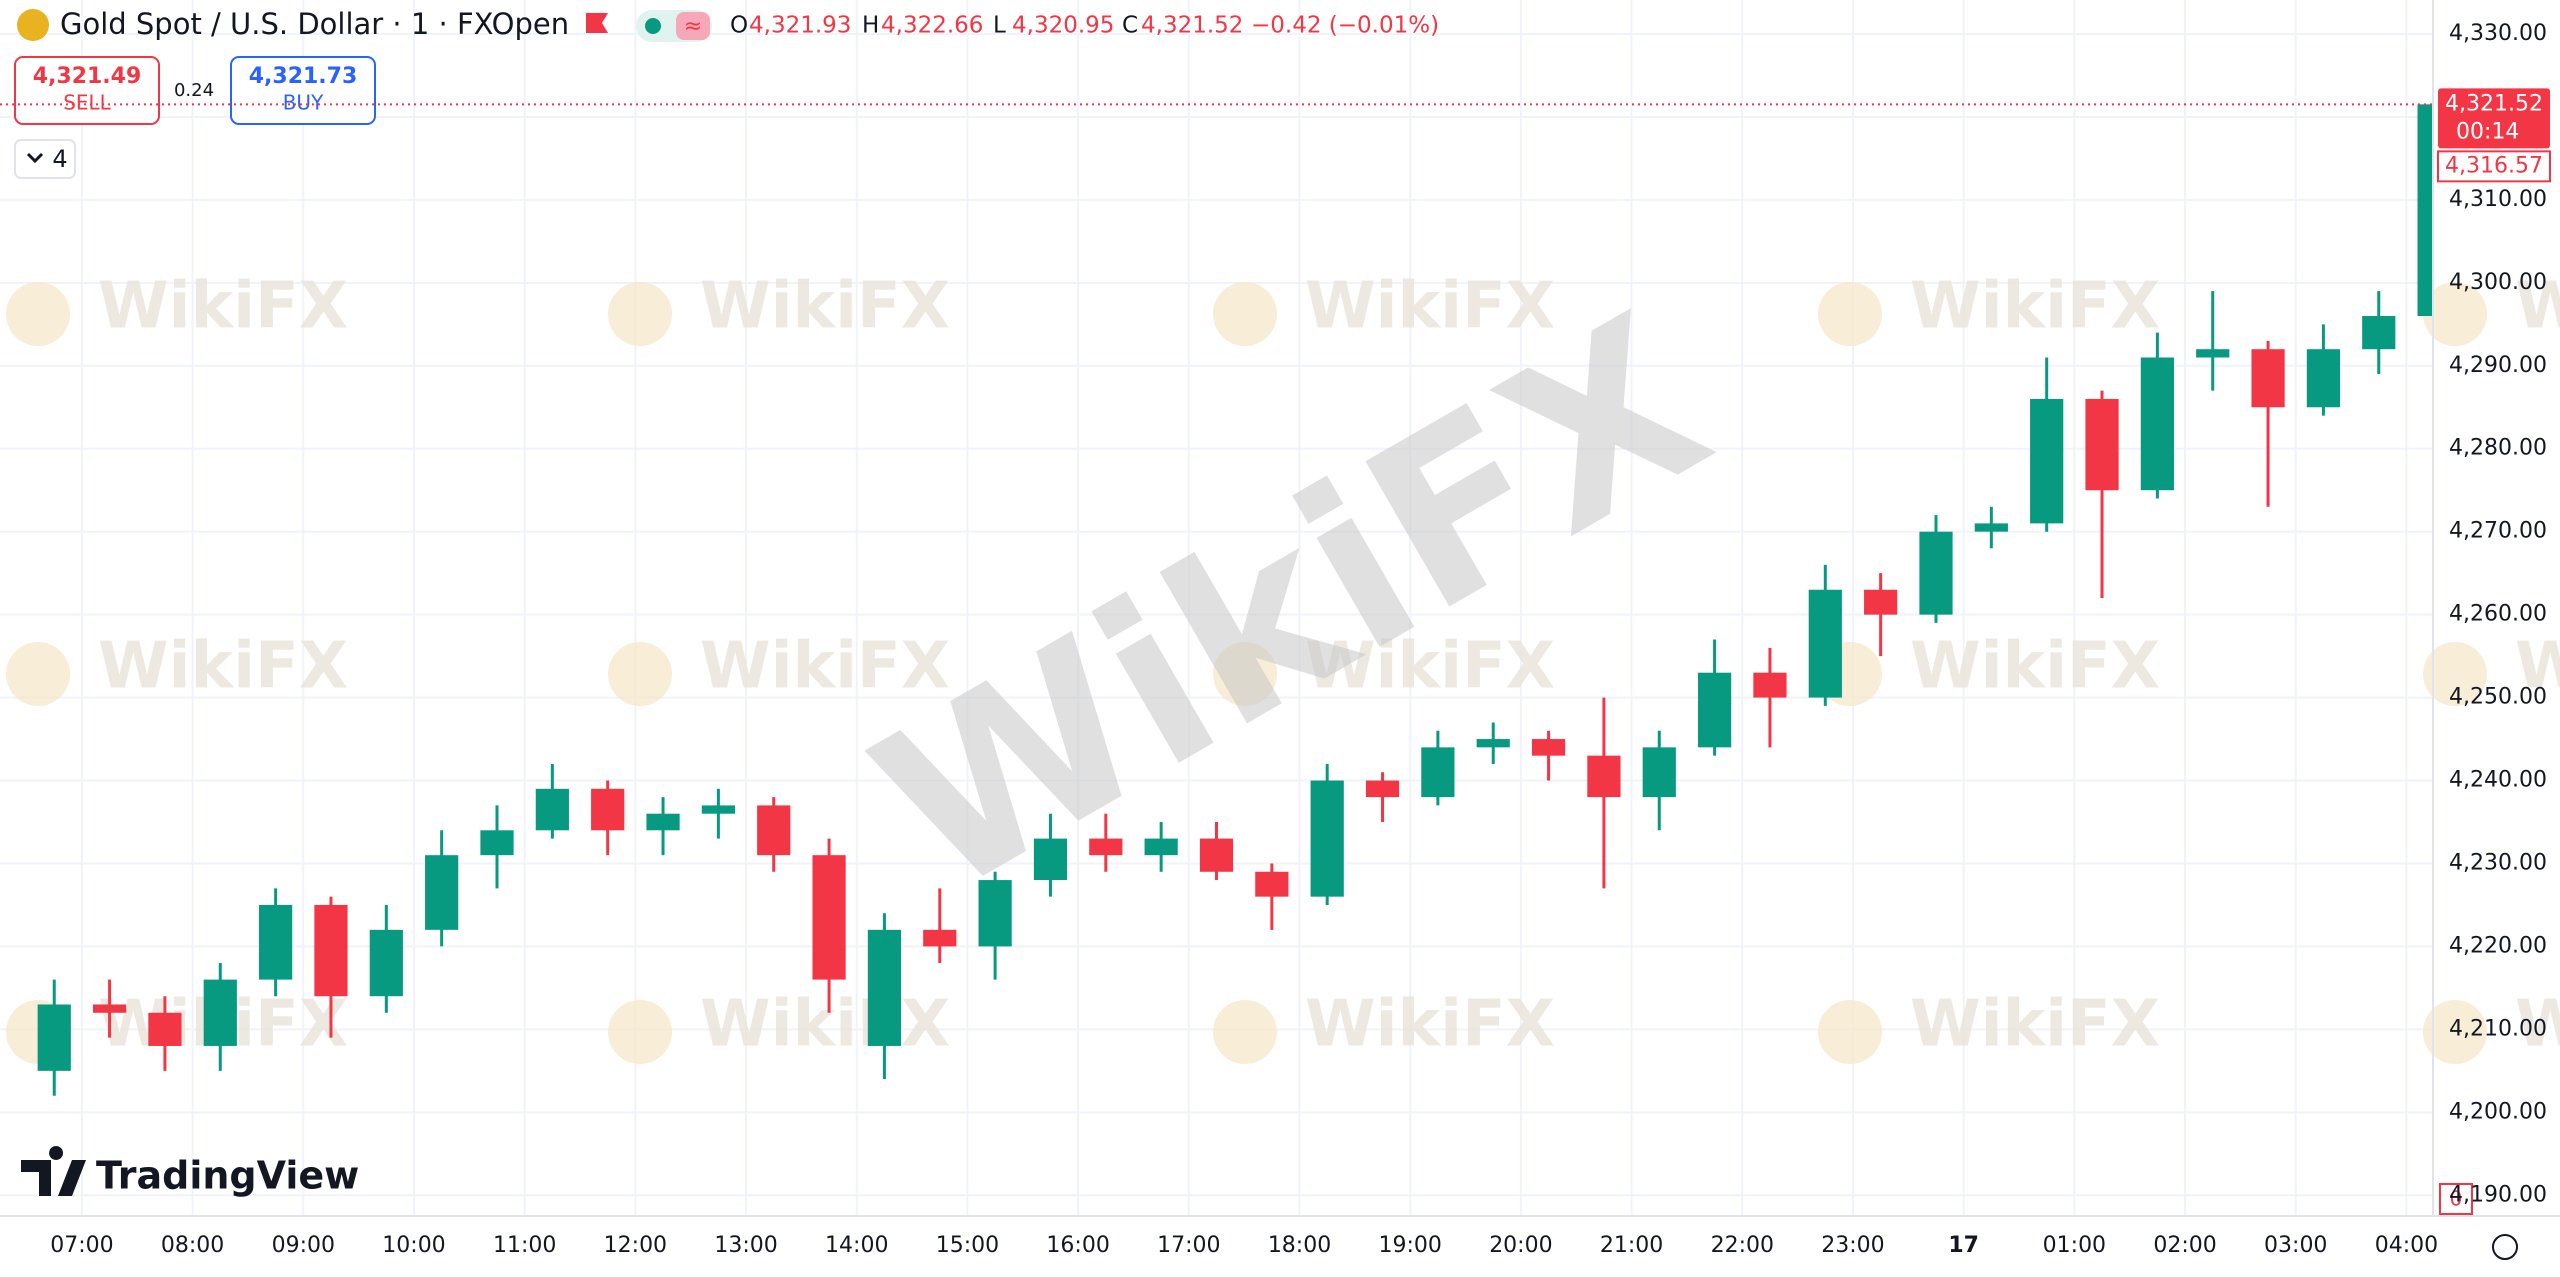 The image size is (2560, 1277). I want to click on indicators-count: 4, so click(59, 159).